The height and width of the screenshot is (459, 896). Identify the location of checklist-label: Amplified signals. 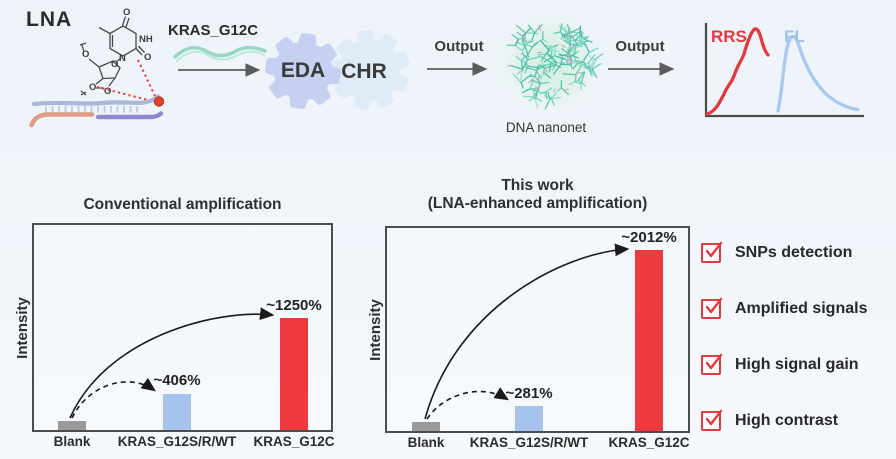
(801, 308).